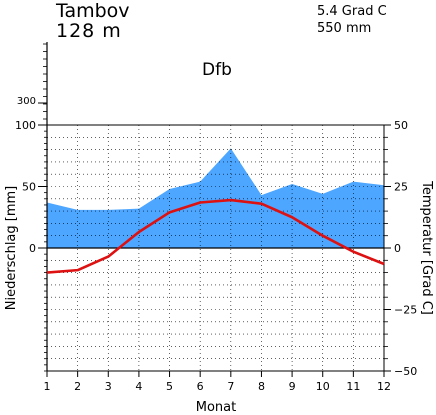 The image size is (436, 415). Describe the element at coordinates (11, 248) in the screenshot. I see `left-axis-title: Niederschlag [mm]` at that location.